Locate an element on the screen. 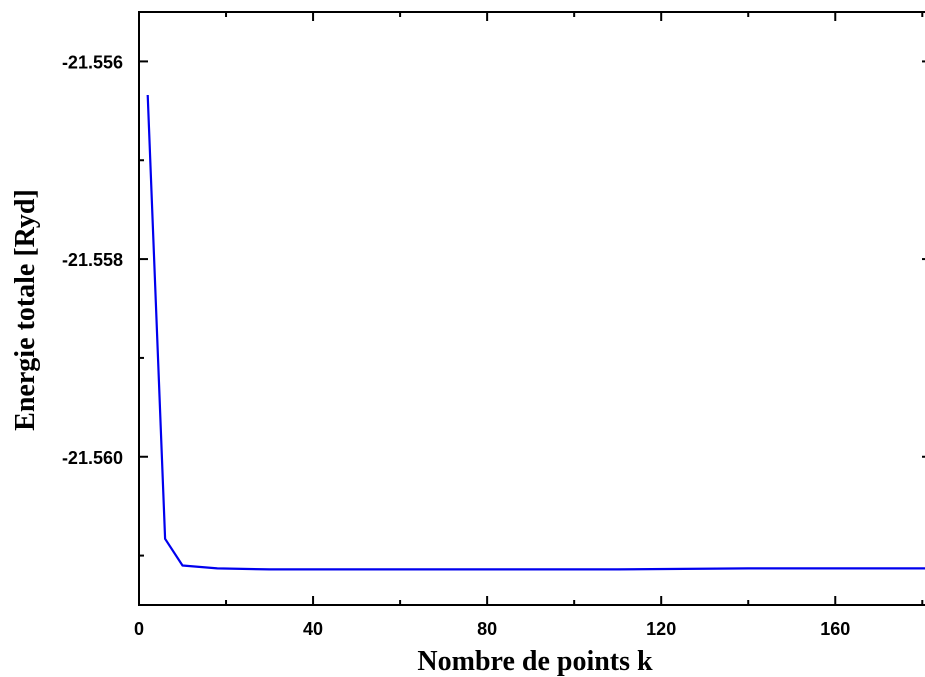 Image resolution: width=925 pixels, height=677 pixels. y-tick-label: -21.560 is located at coordinates (92, 458).